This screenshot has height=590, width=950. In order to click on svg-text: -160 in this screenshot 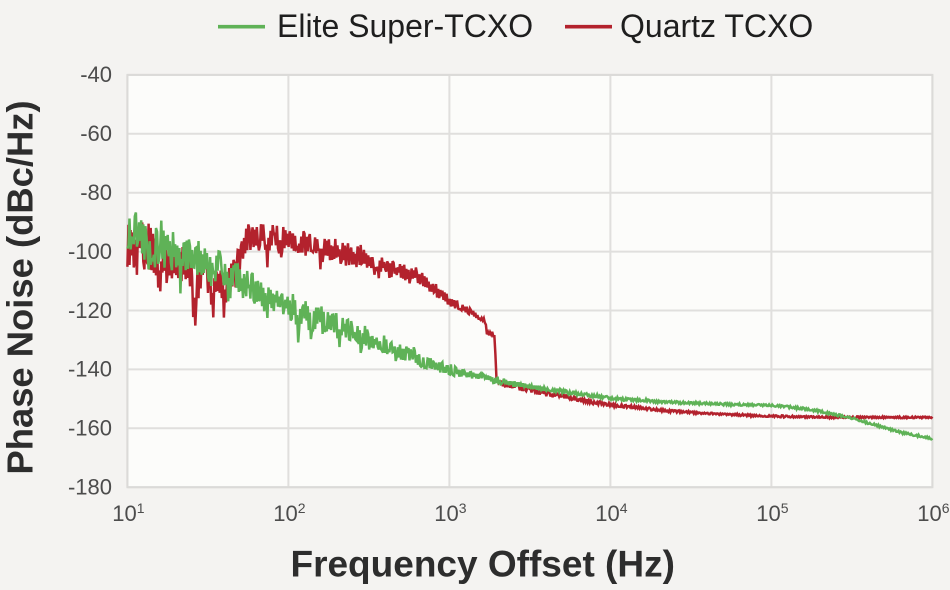, I will do `click(90, 428)`.